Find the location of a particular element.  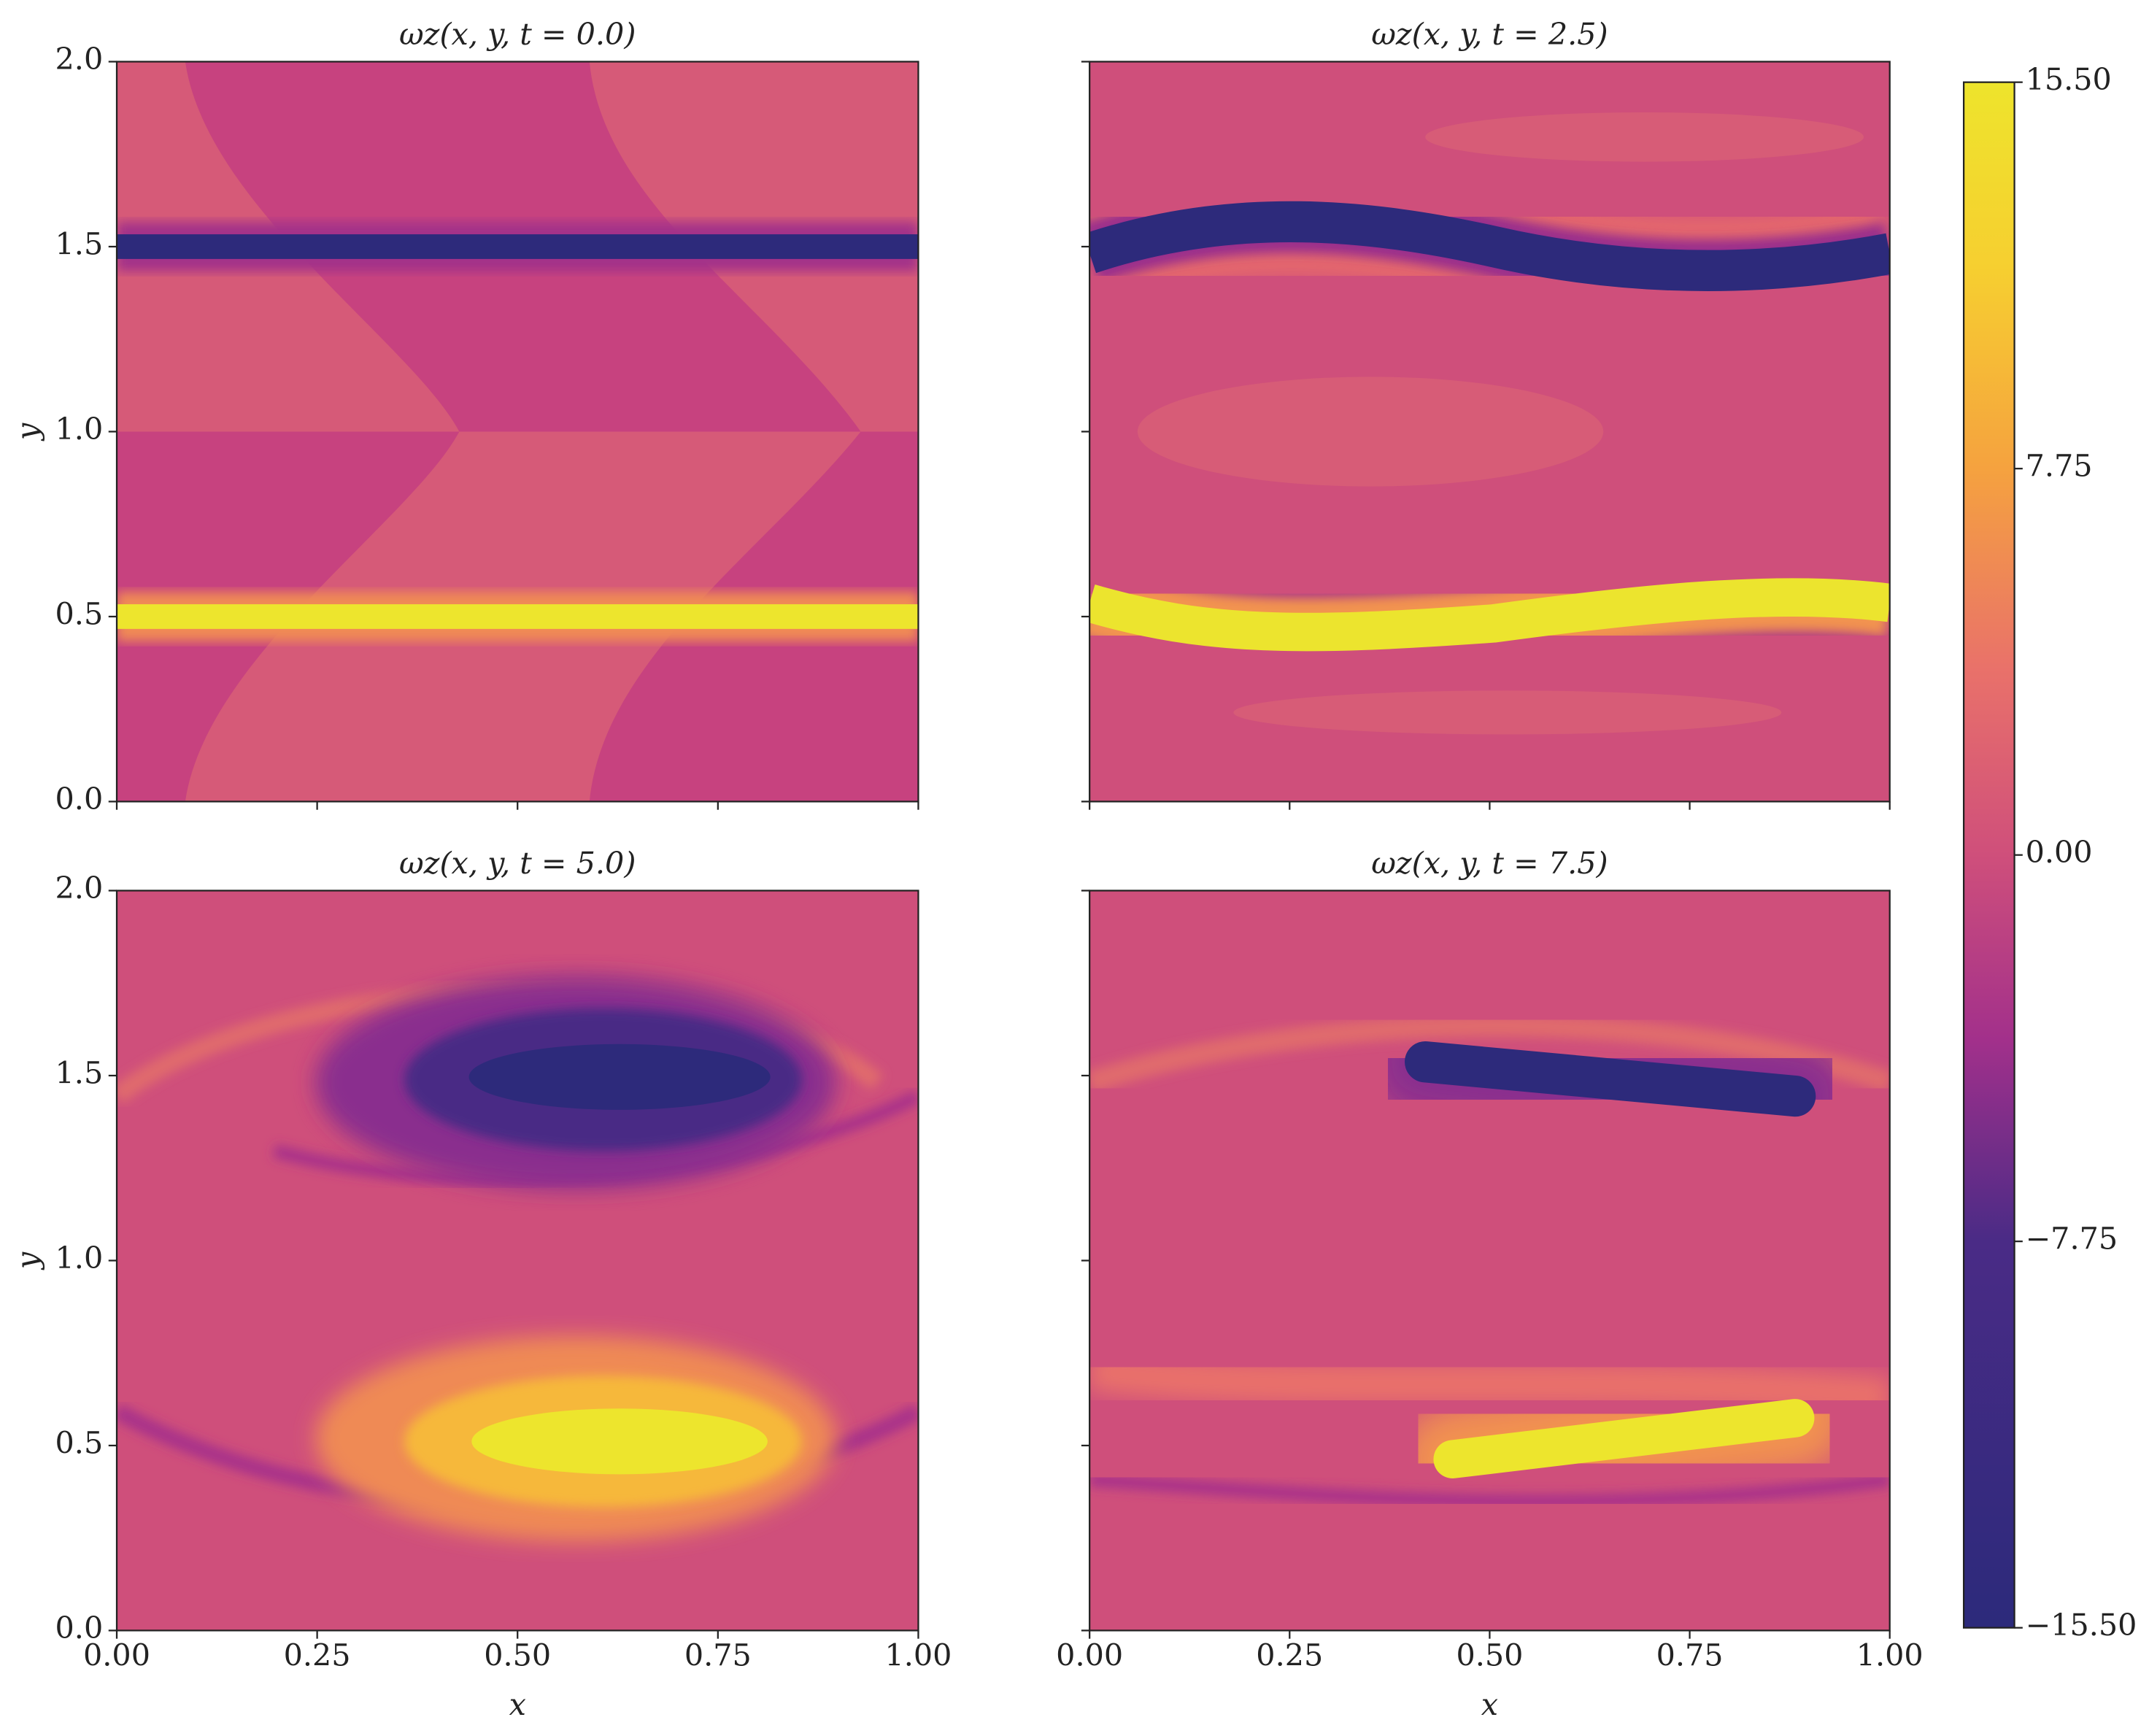

colorbar-tick-label: −7.75 is located at coordinates (2072, 1239).